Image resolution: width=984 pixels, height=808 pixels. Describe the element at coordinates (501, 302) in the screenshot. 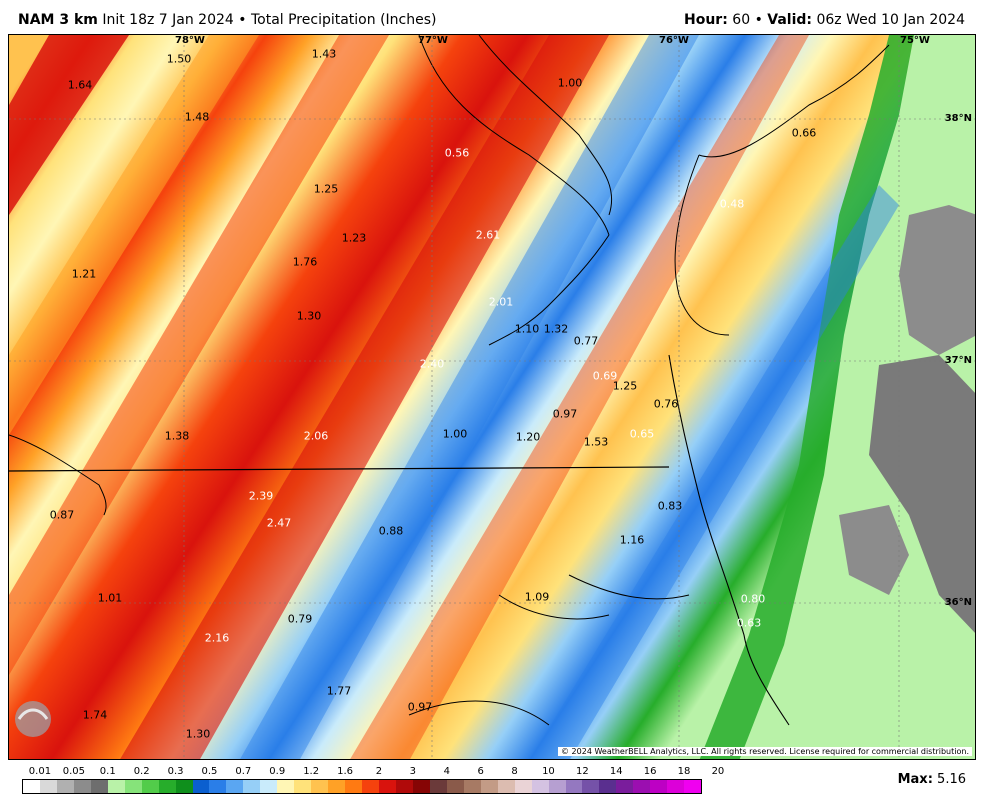

I see `precip-value: 2.01` at that location.